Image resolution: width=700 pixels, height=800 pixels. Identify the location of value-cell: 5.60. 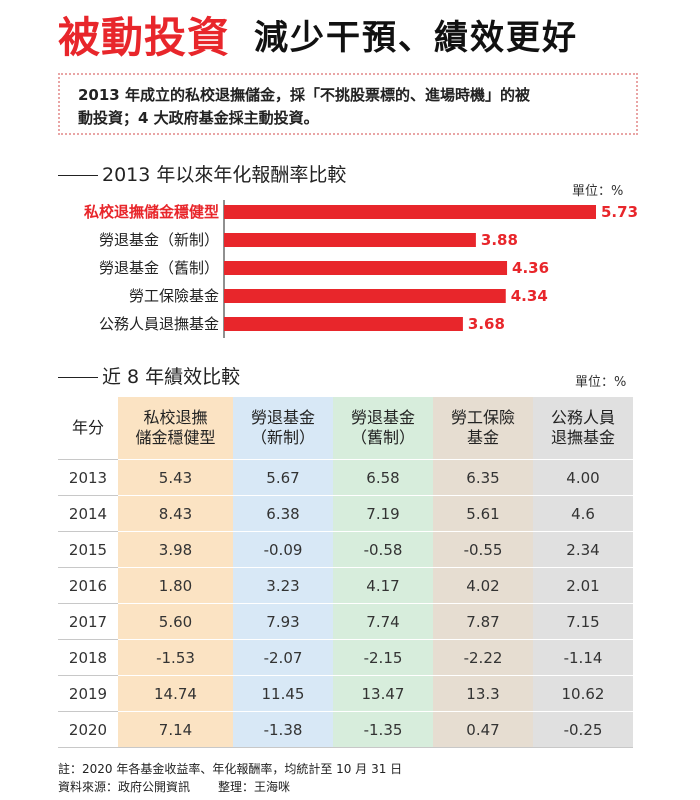
(175, 621).